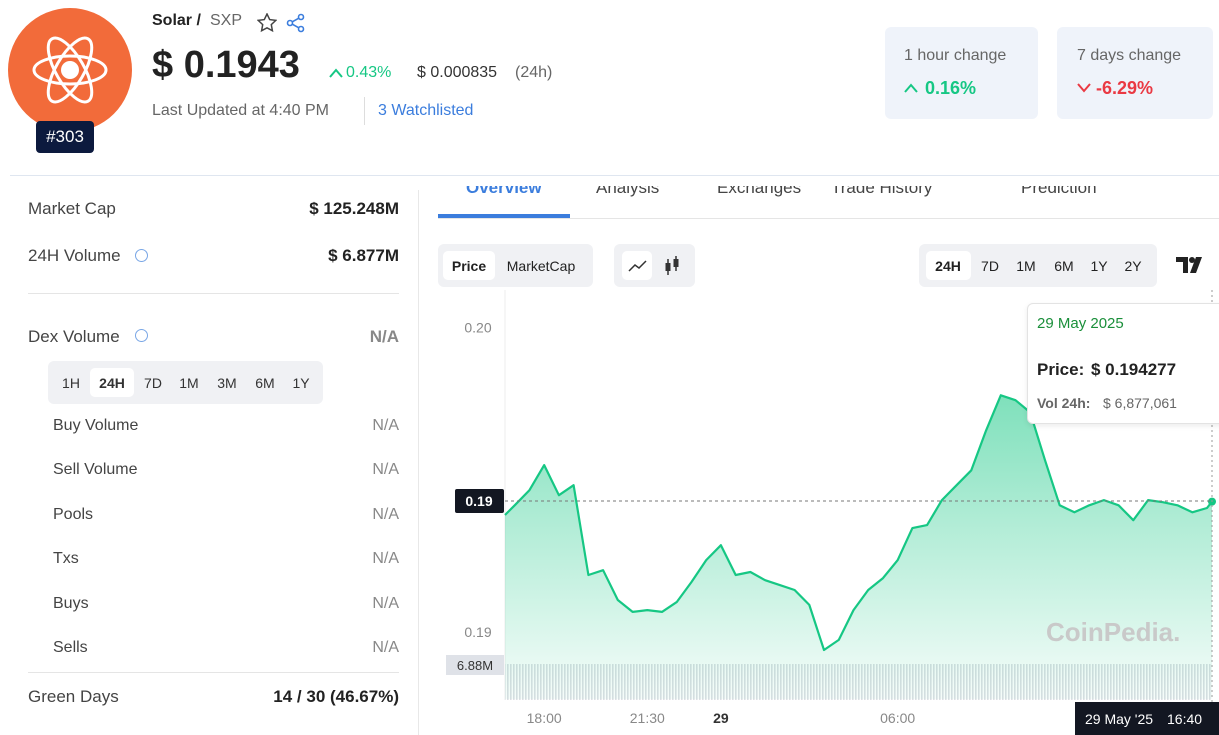 The height and width of the screenshot is (735, 1219). I want to click on watermark: CoinPedia., so click(1113, 632).